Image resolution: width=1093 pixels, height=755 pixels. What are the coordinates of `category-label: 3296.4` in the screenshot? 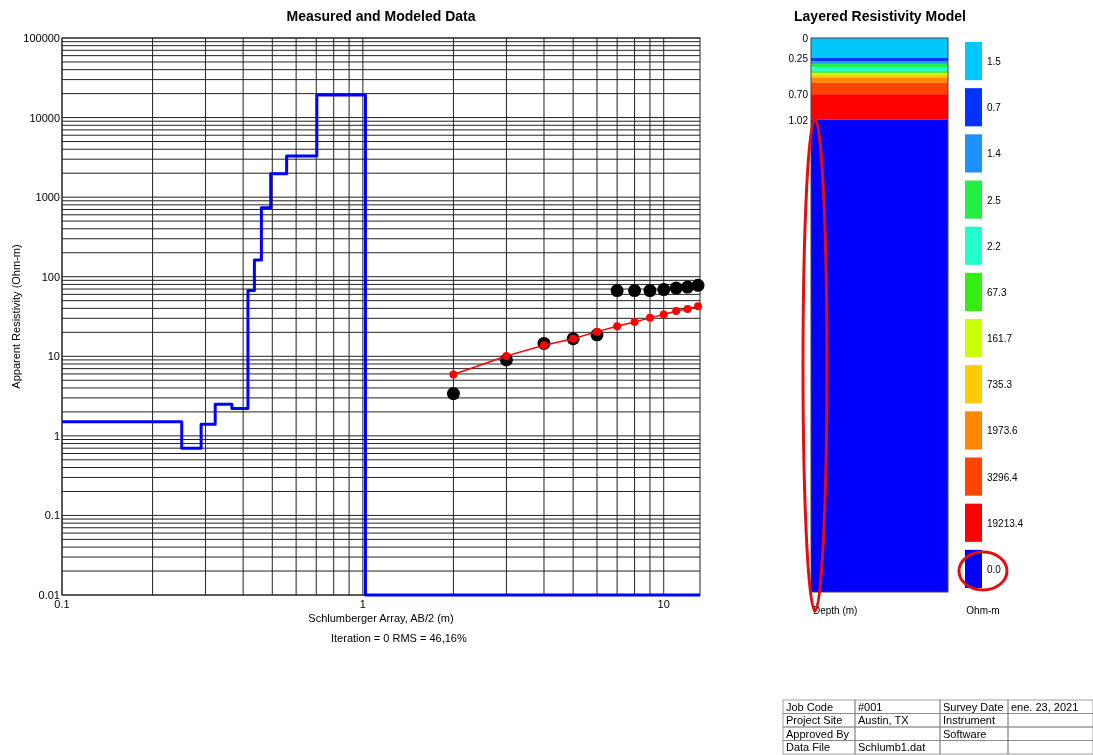 It's located at (1003, 477).